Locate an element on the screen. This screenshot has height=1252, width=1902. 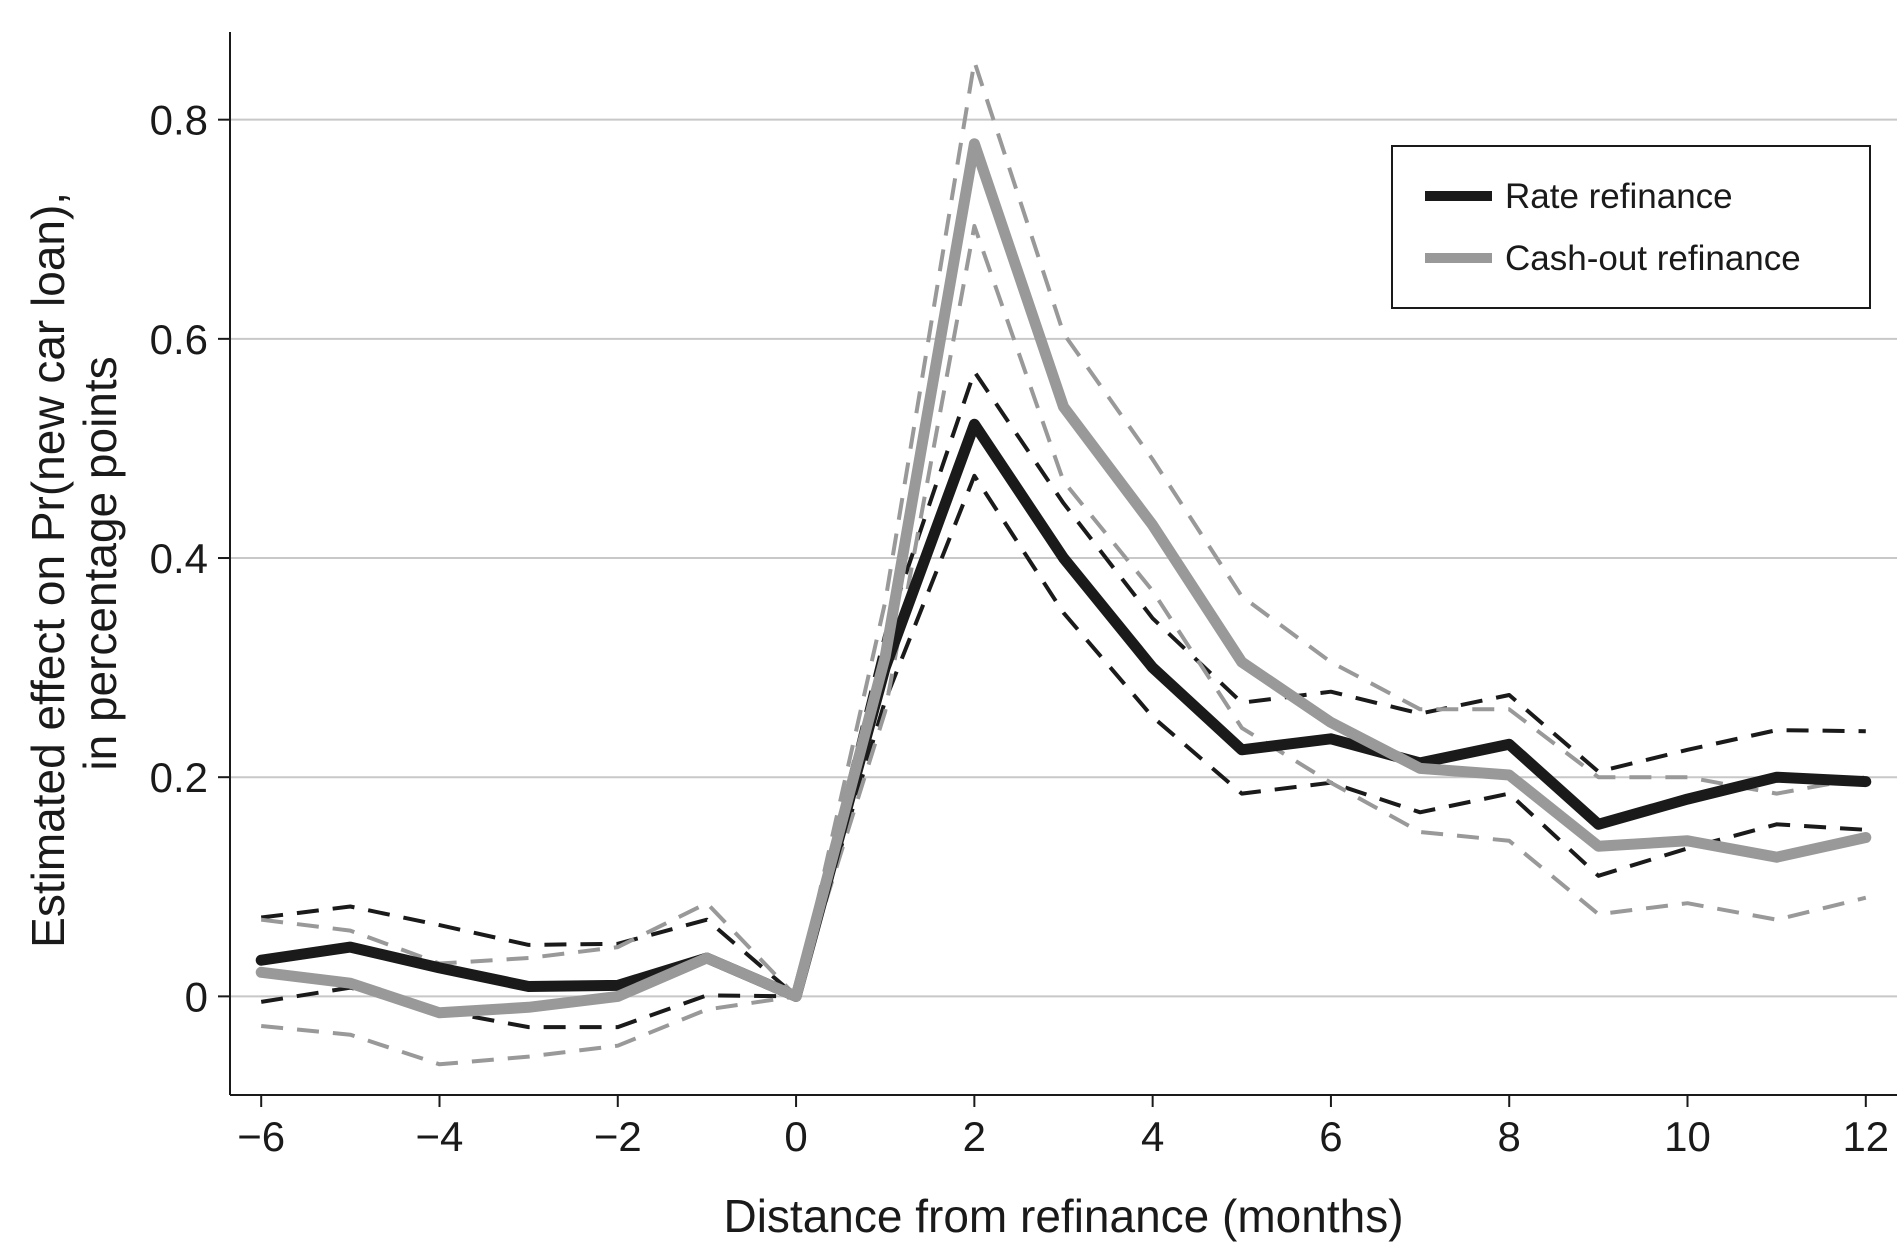
legend-label-rate-refinance: Rate refinance is located at coordinates (1619, 196).